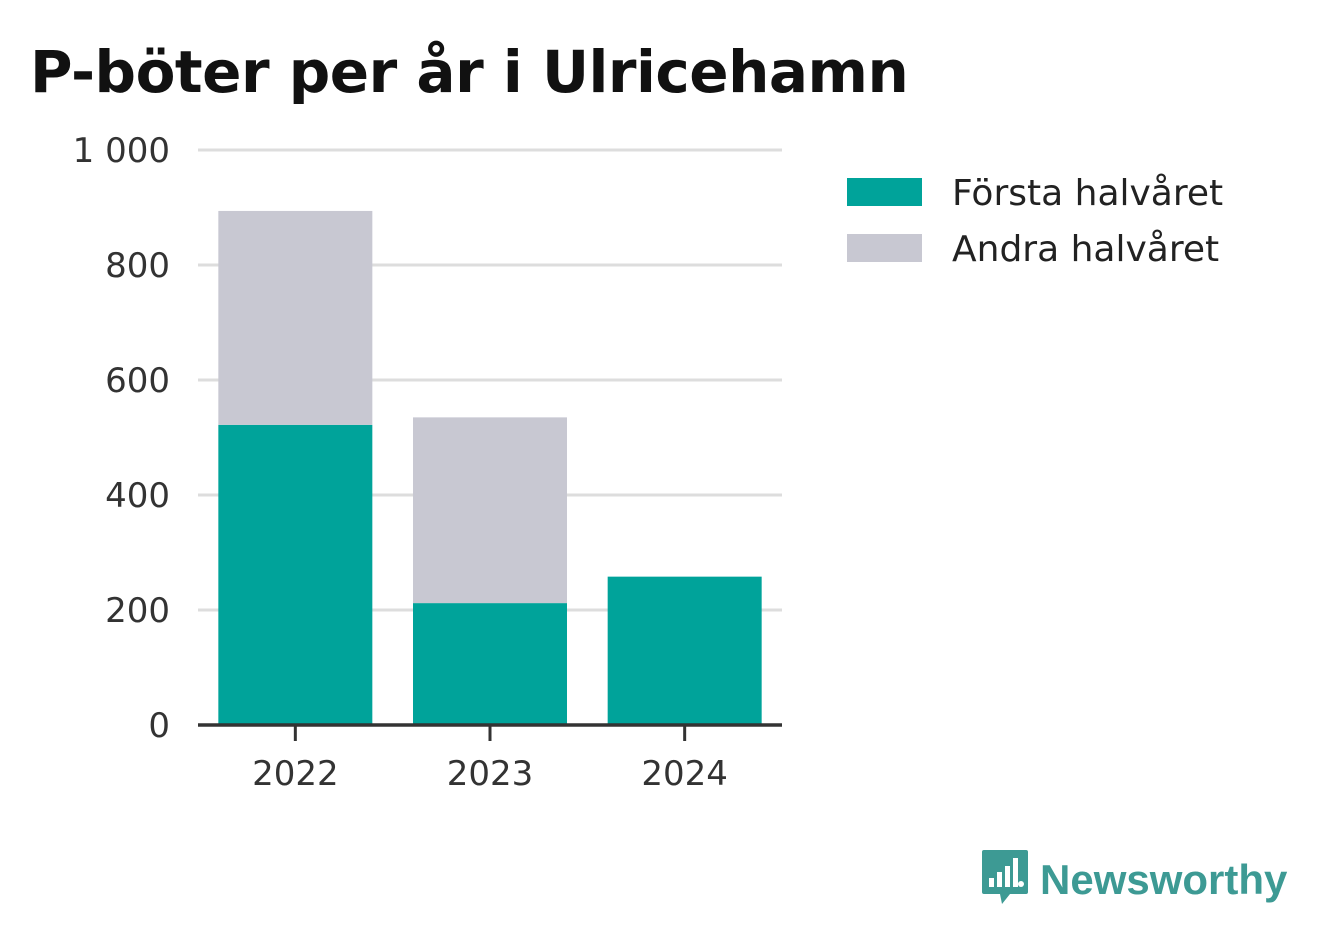 The image size is (1322, 939). Describe the element at coordinates (137, 266) in the screenshot. I see `y-tick-label: 800` at that location.